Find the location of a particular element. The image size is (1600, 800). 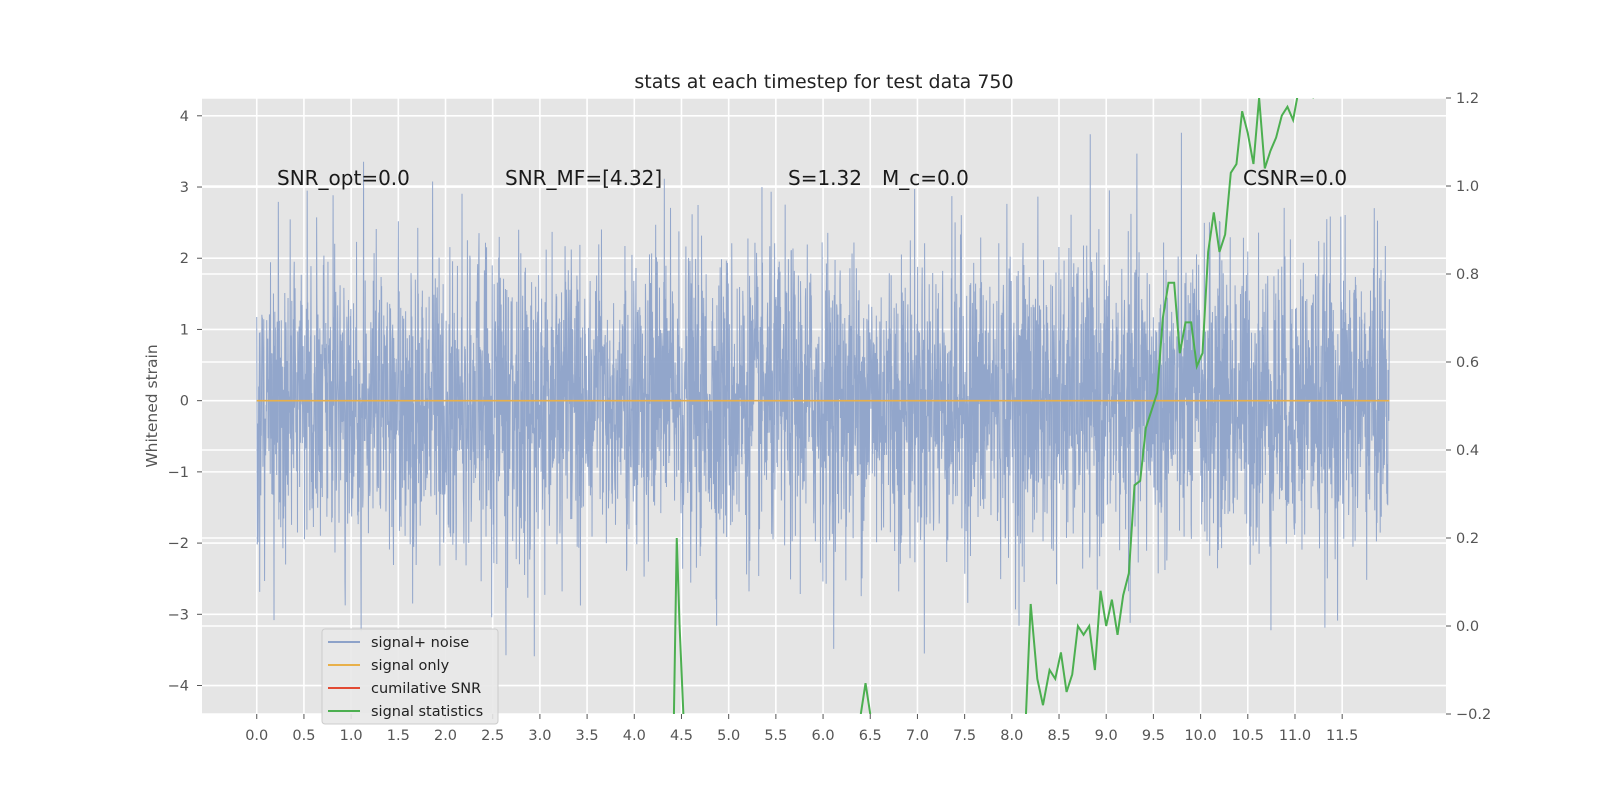

x-tick-label: 2.0 is located at coordinates (445, 736).